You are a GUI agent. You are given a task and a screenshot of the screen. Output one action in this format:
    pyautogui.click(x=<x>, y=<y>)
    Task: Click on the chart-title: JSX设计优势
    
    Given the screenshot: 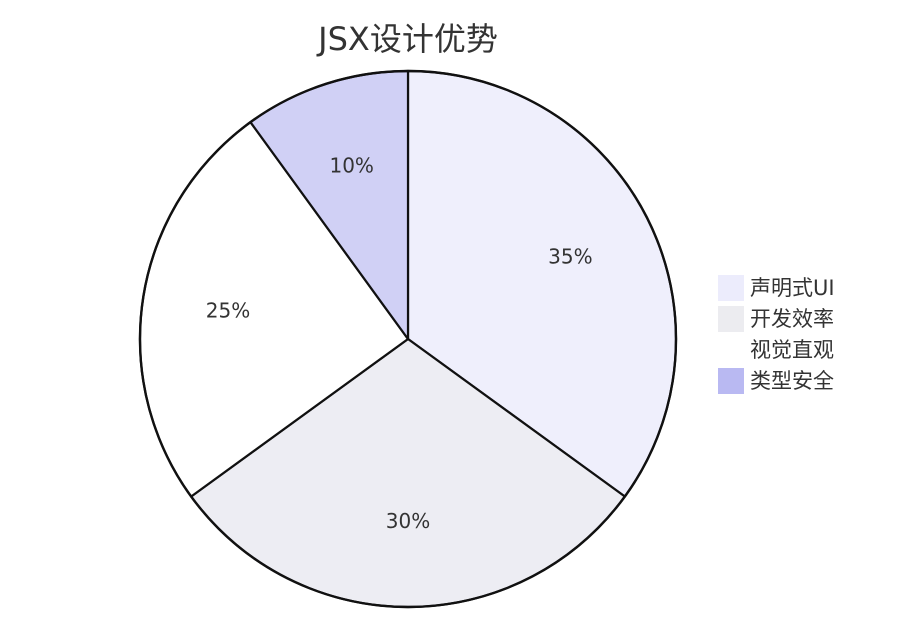 What is the action you would take?
    pyautogui.click(x=407, y=39)
    